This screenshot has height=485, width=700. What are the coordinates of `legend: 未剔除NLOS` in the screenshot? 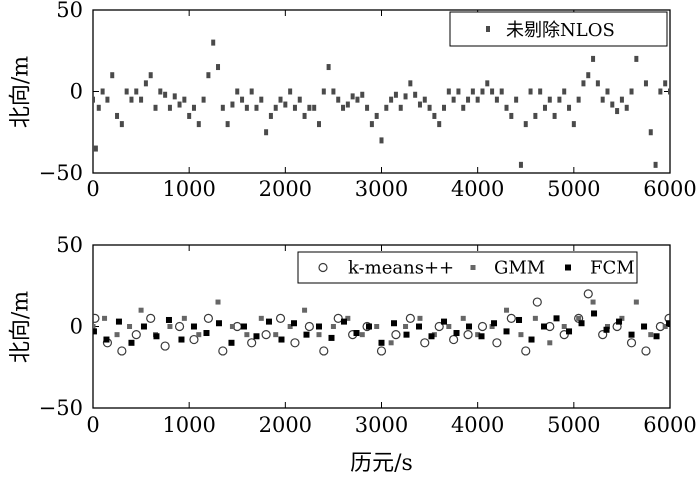 It's located at (558, 29).